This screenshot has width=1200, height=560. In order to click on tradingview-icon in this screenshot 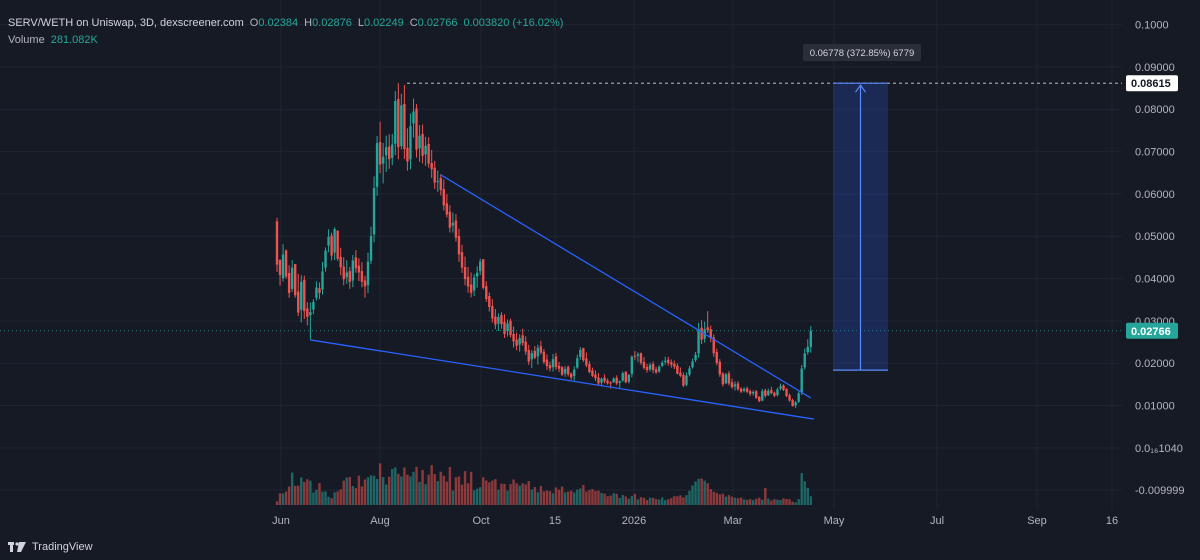, I will do `click(17, 547)`.